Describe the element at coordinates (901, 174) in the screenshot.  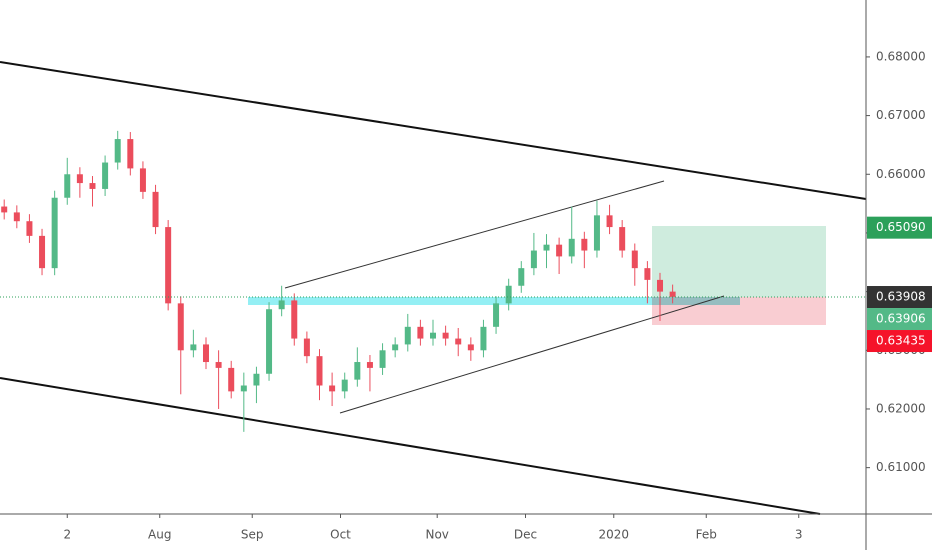
I see `y-tick-label: 0.66000` at that location.